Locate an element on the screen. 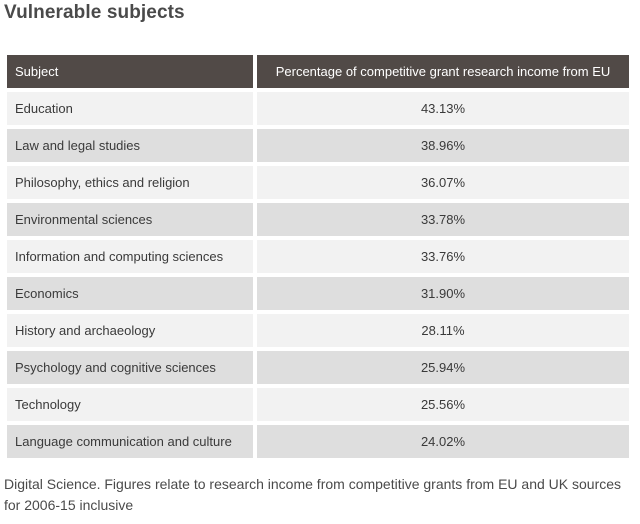  subject-cell: History and archaeology is located at coordinates (130, 330).